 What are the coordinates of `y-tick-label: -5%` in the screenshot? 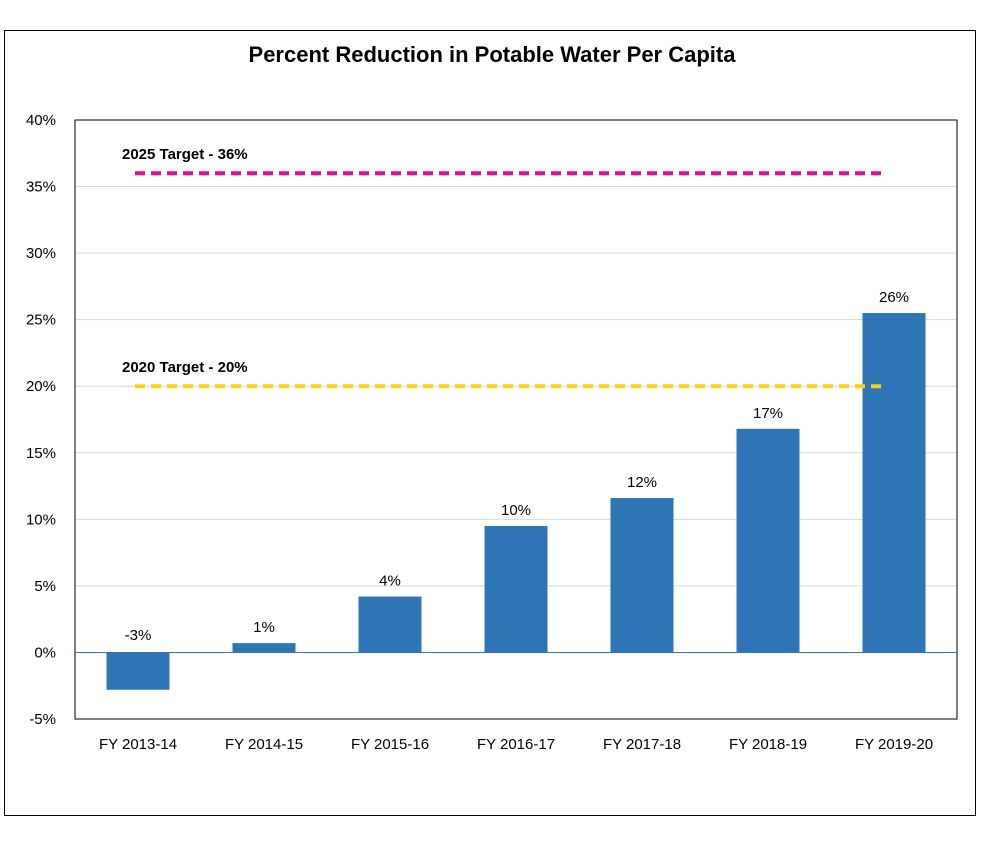 It's located at (42, 719).